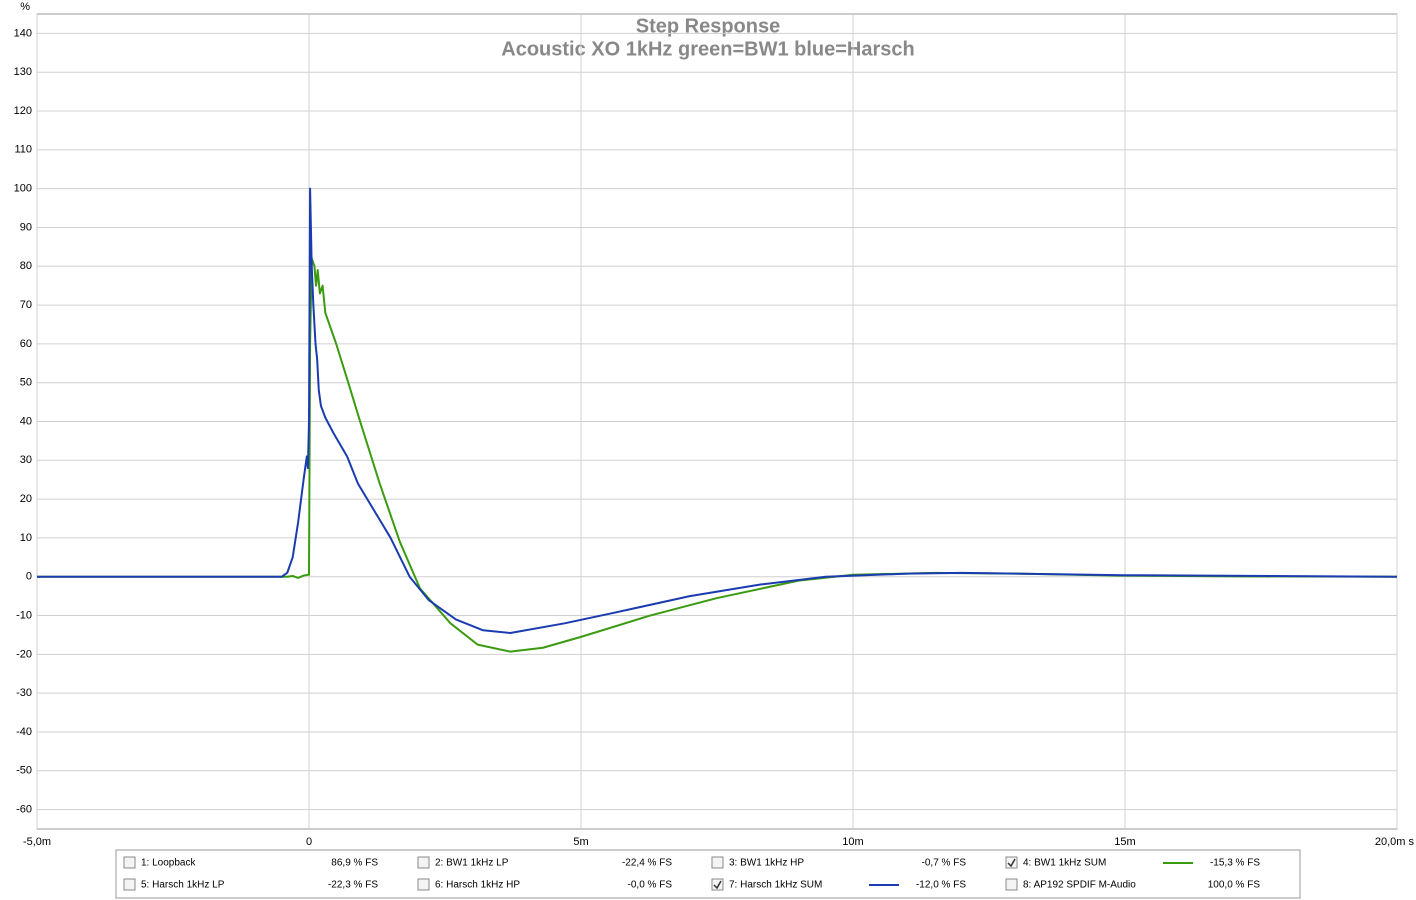 Image resolution: width=1416 pixels, height=900 pixels. I want to click on y-tick-label: 0, so click(29, 577).